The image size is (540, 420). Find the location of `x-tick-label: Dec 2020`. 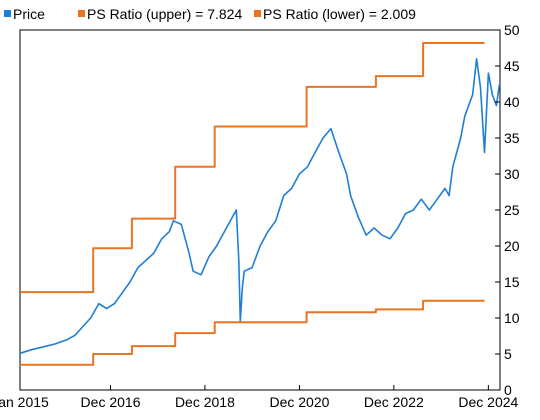

x-tick-label: Dec 2020 is located at coordinates (299, 402).